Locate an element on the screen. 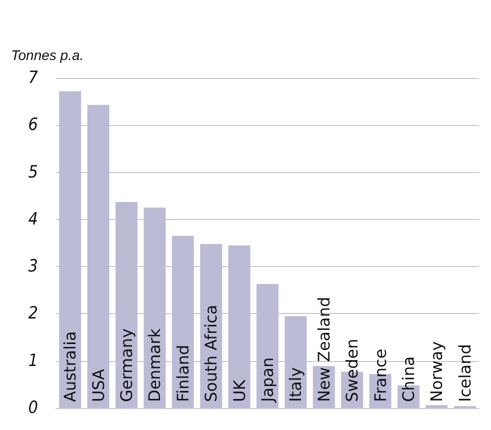  x-tick-label: South Africa is located at coordinates (211, 353).